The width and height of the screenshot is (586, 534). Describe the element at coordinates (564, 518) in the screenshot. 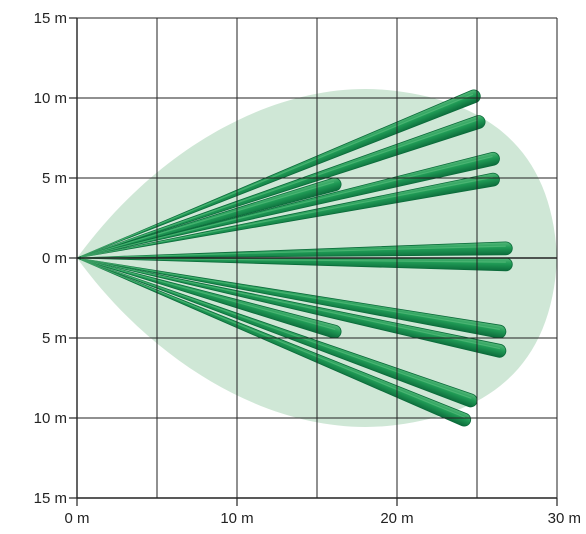

I see `x-tick-label: 30 m` at that location.